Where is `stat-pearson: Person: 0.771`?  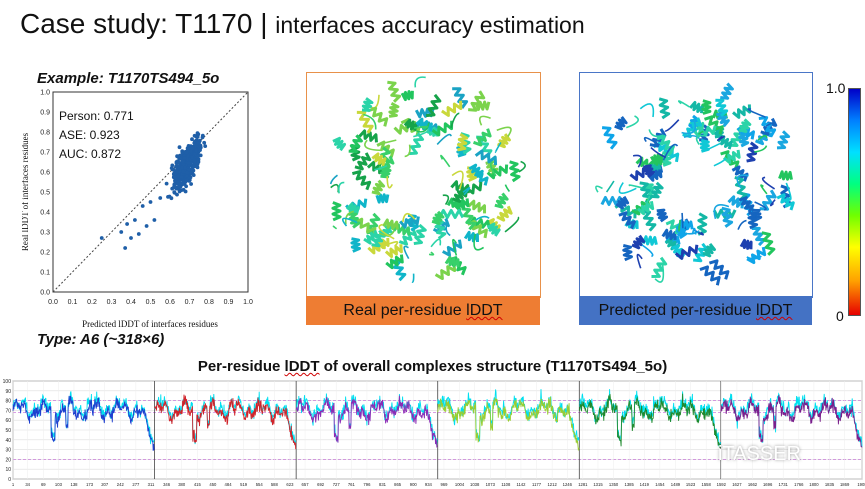
stat-pearson: Person: 0.771 is located at coordinates (96, 116).